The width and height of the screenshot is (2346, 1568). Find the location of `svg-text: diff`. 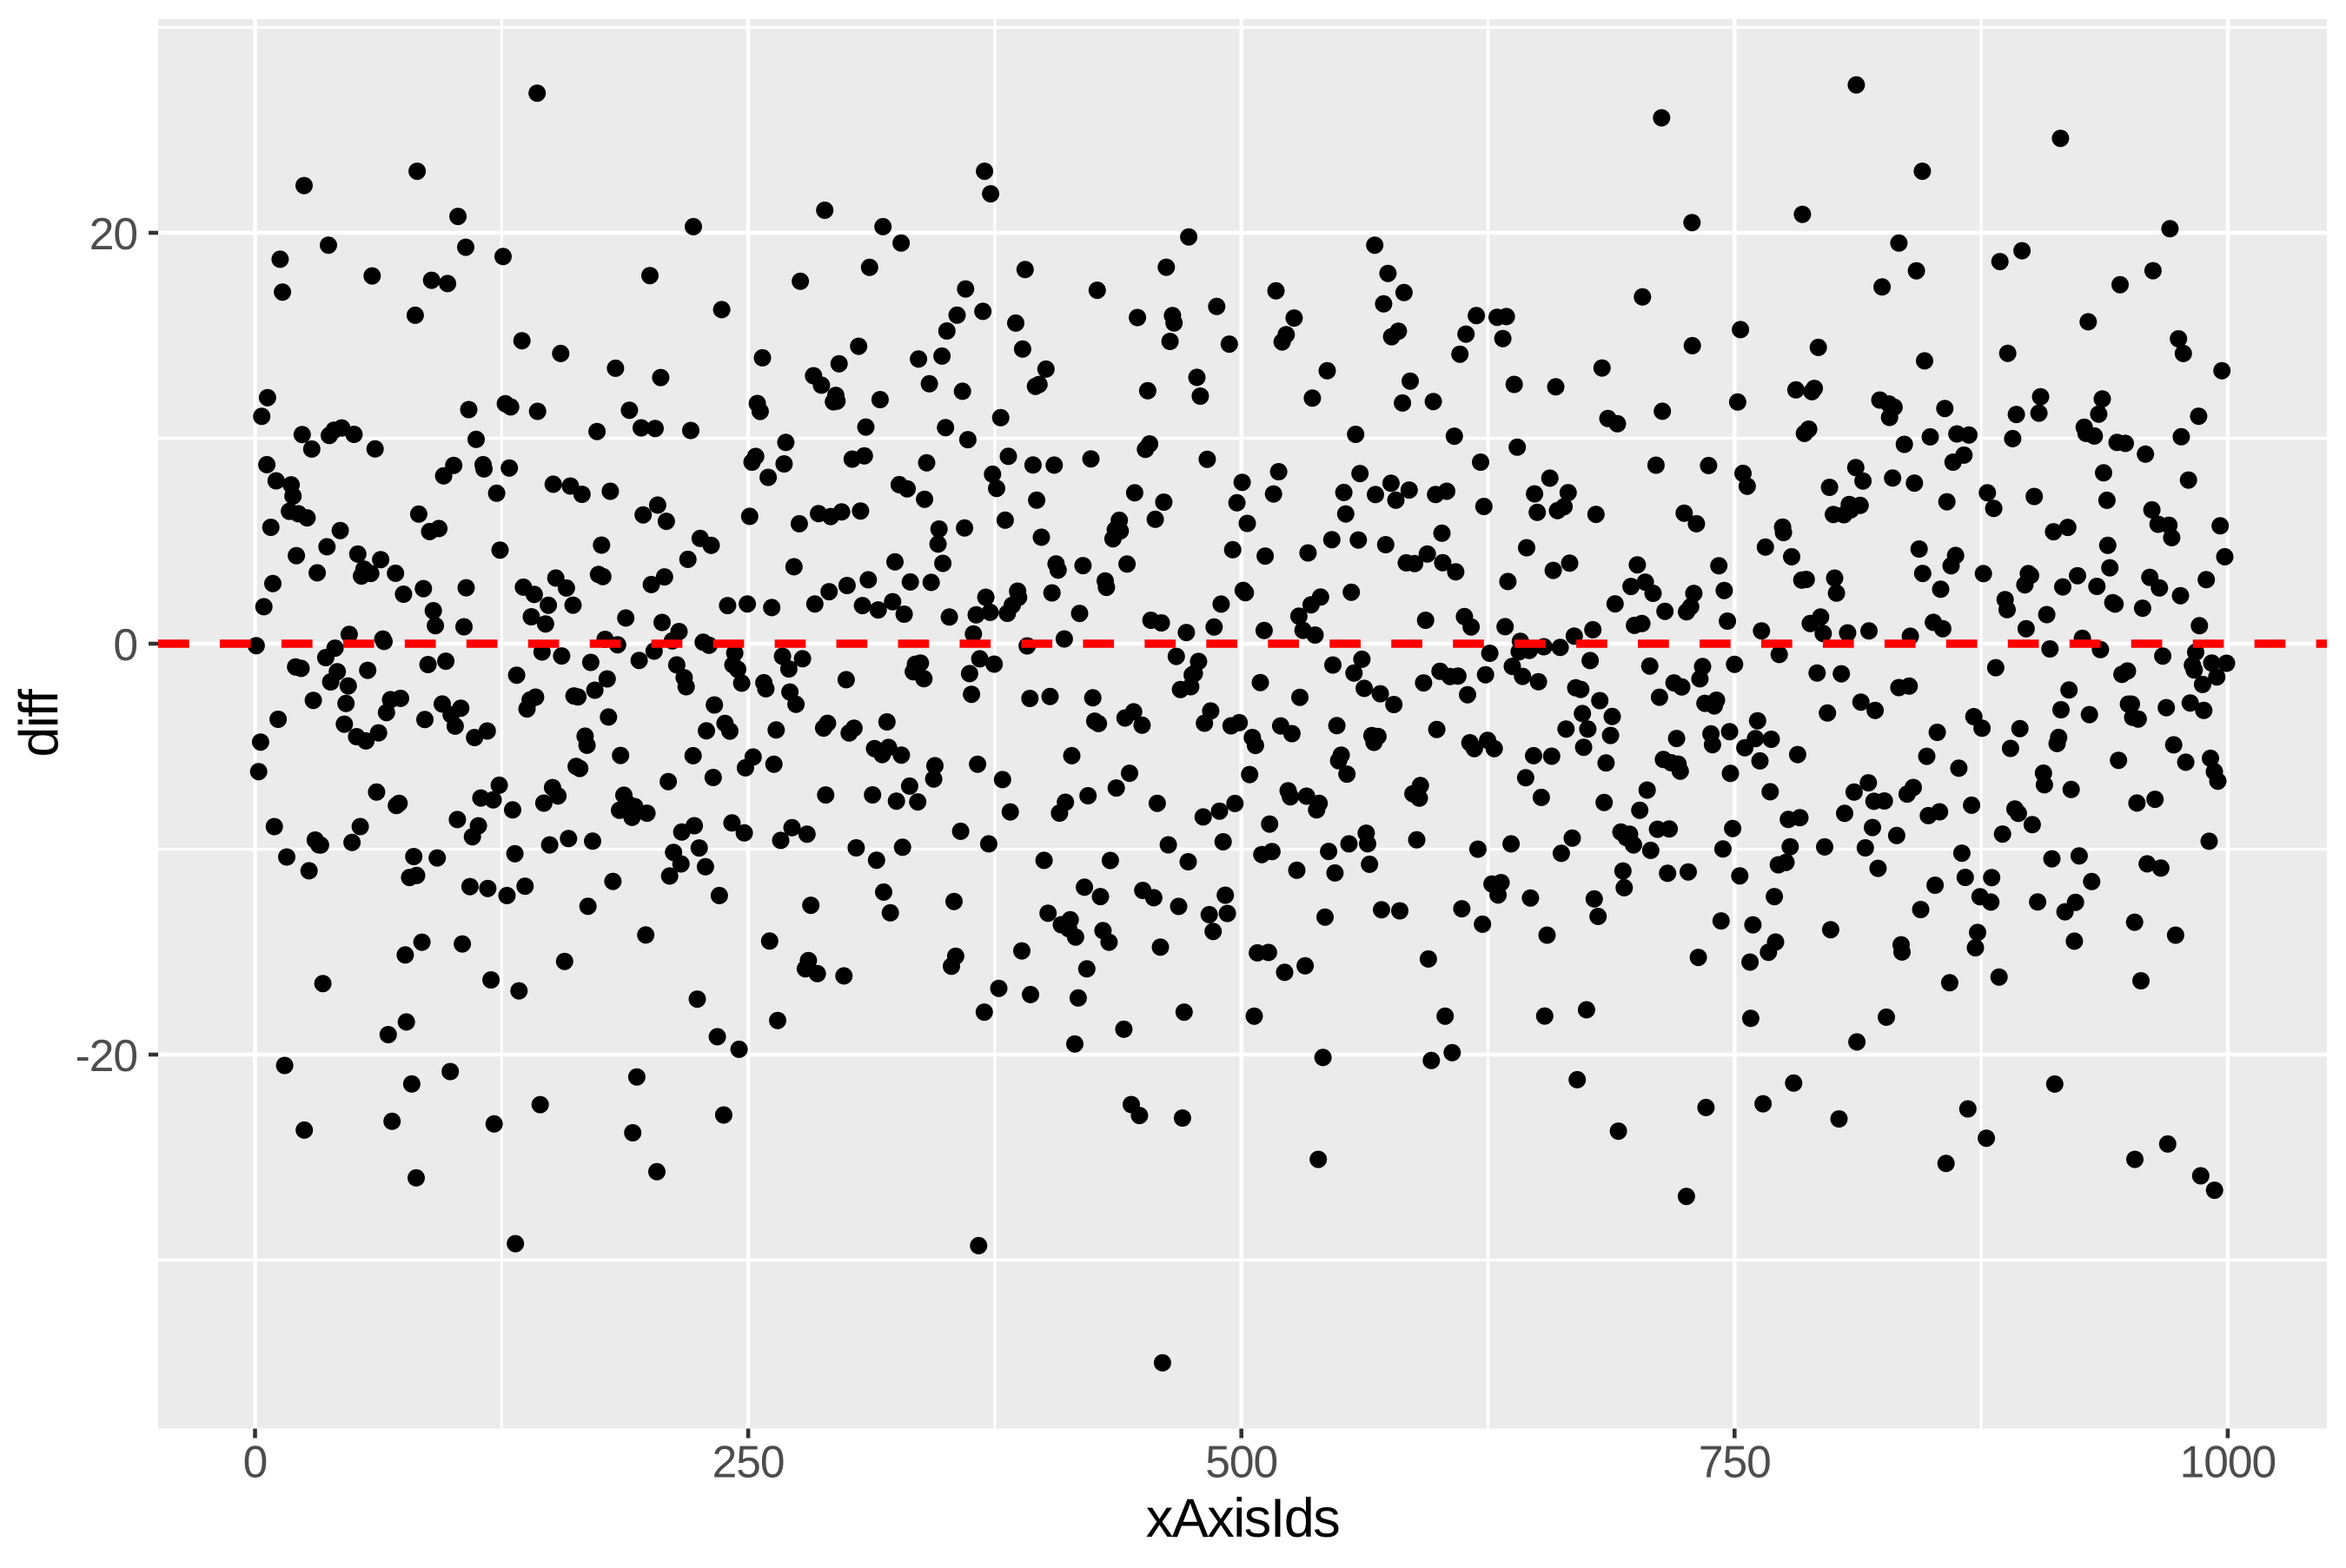

svg-text: diff is located at coordinates (40, 723).